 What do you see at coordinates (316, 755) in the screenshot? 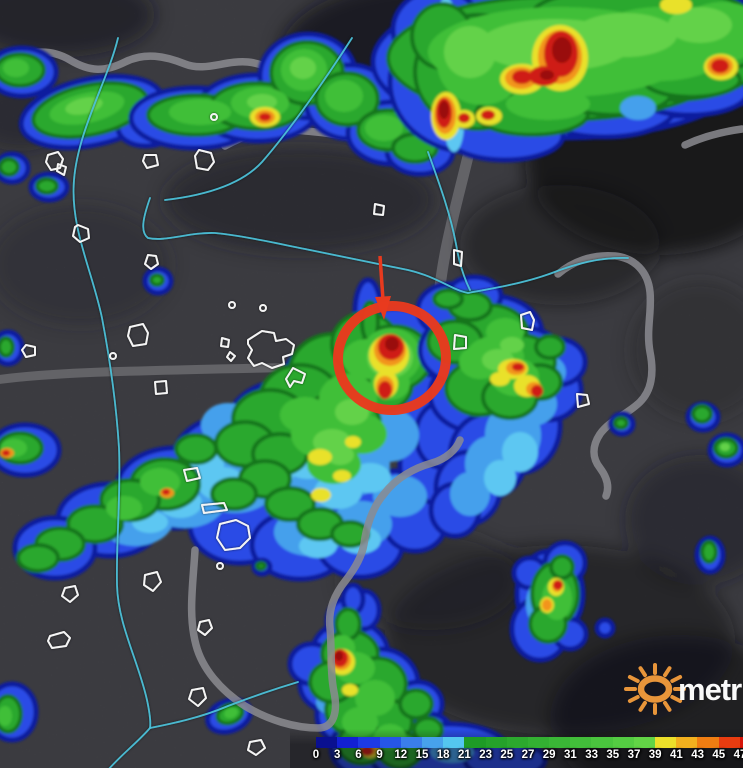
I see `legend-tick-label: 0` at bounding box center [316, 755].